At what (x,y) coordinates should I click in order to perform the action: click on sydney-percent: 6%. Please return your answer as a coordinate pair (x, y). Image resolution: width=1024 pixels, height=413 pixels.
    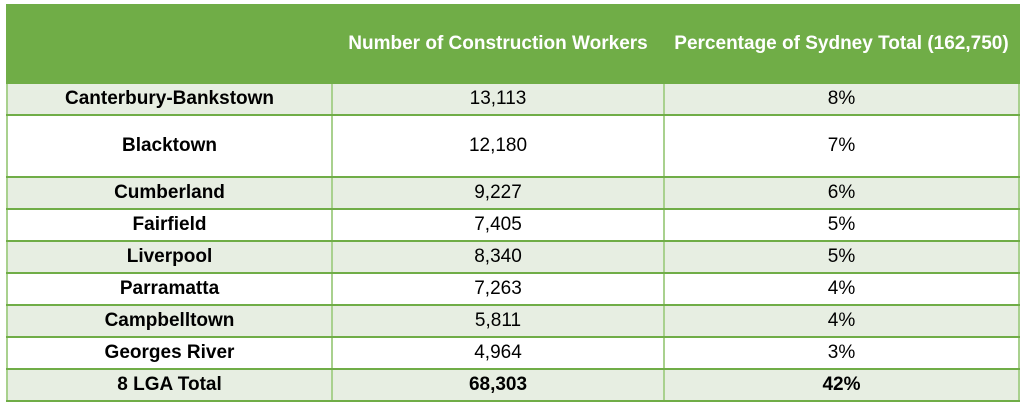
    Looking at the image, I should click on (841, 193).